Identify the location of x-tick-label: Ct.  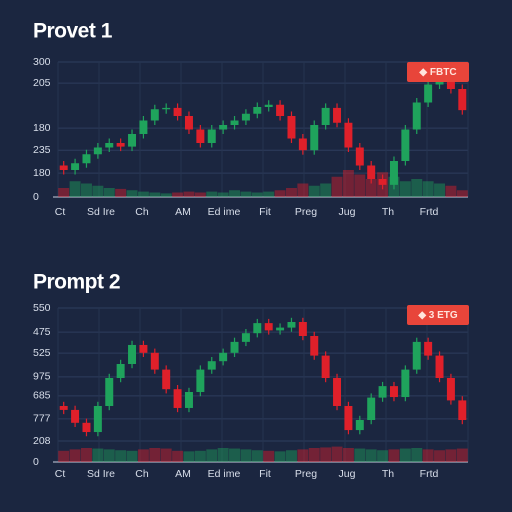
(60, 212).